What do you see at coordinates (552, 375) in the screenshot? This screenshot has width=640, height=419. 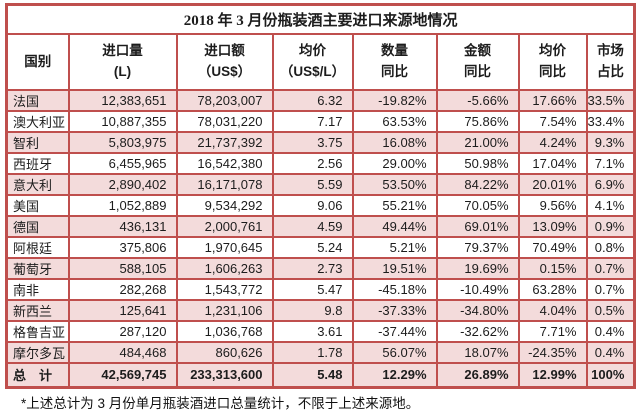 I see `value-cell: 12.99%` at bounding box center [552, 375].